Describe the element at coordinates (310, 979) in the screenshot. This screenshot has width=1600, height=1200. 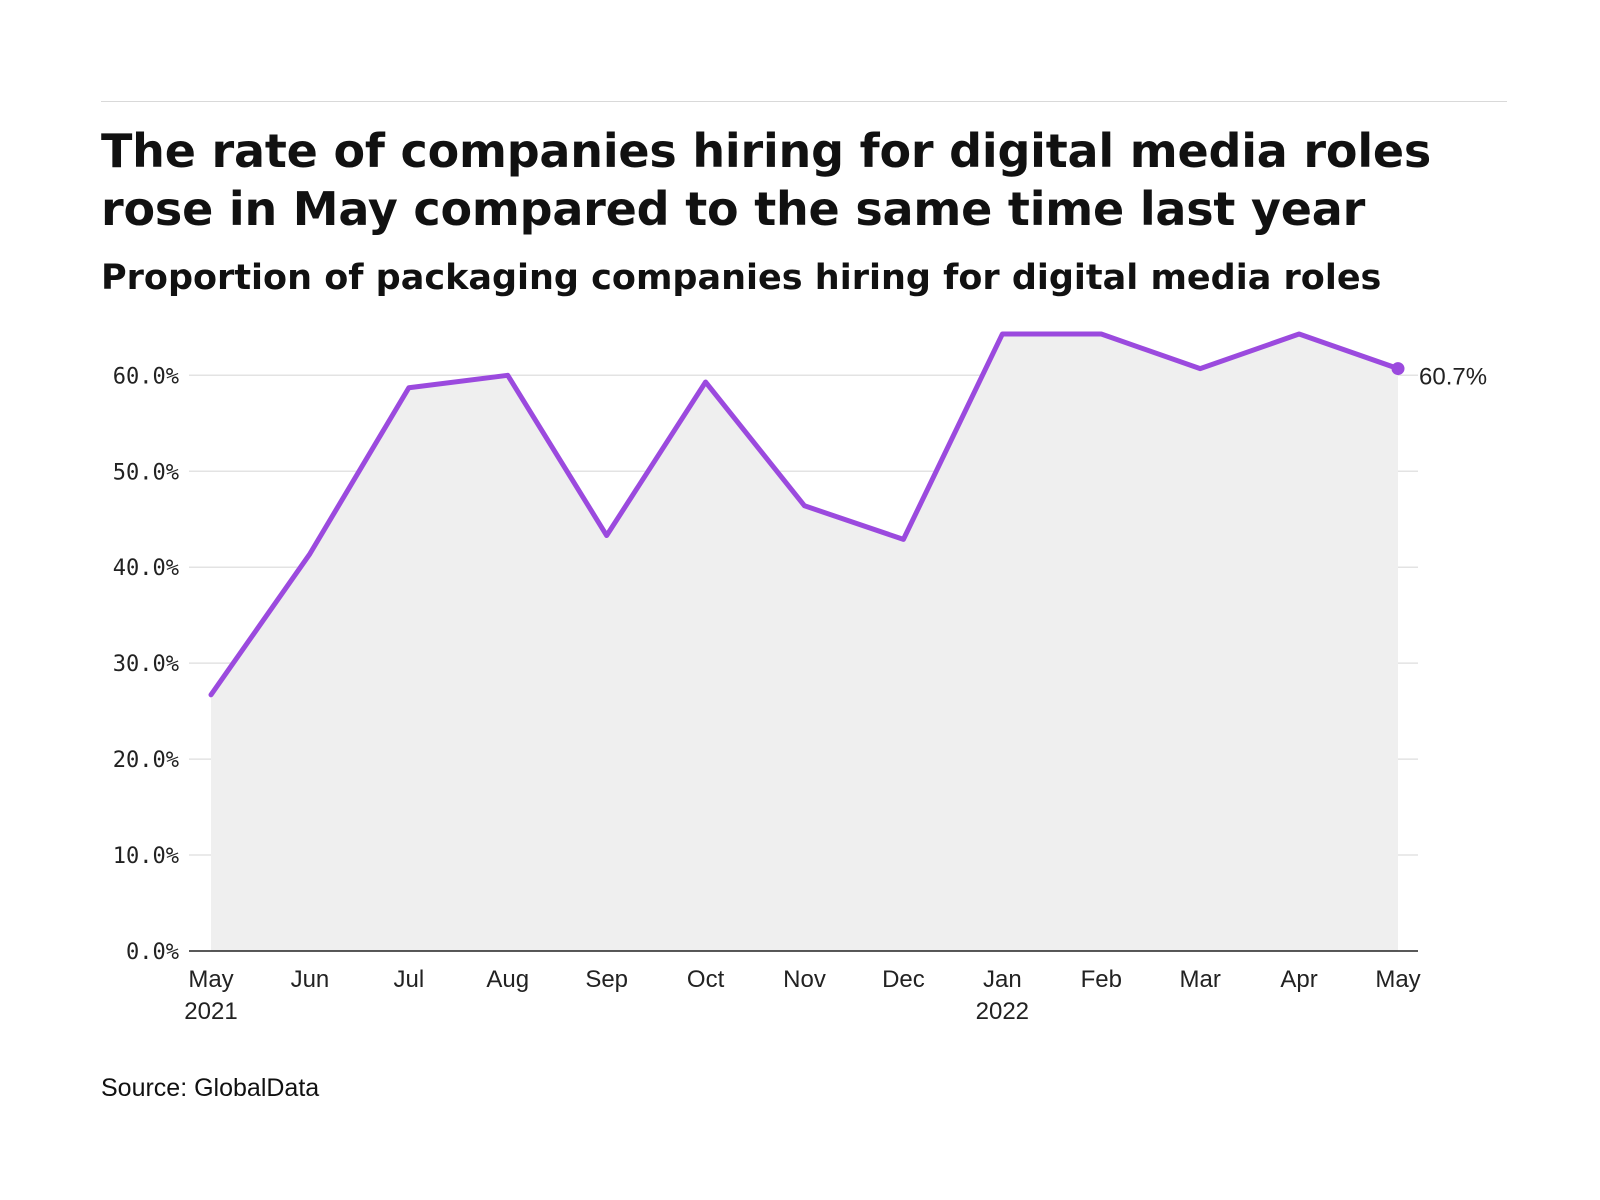
I see `x-tick-label: Jun` at that location.